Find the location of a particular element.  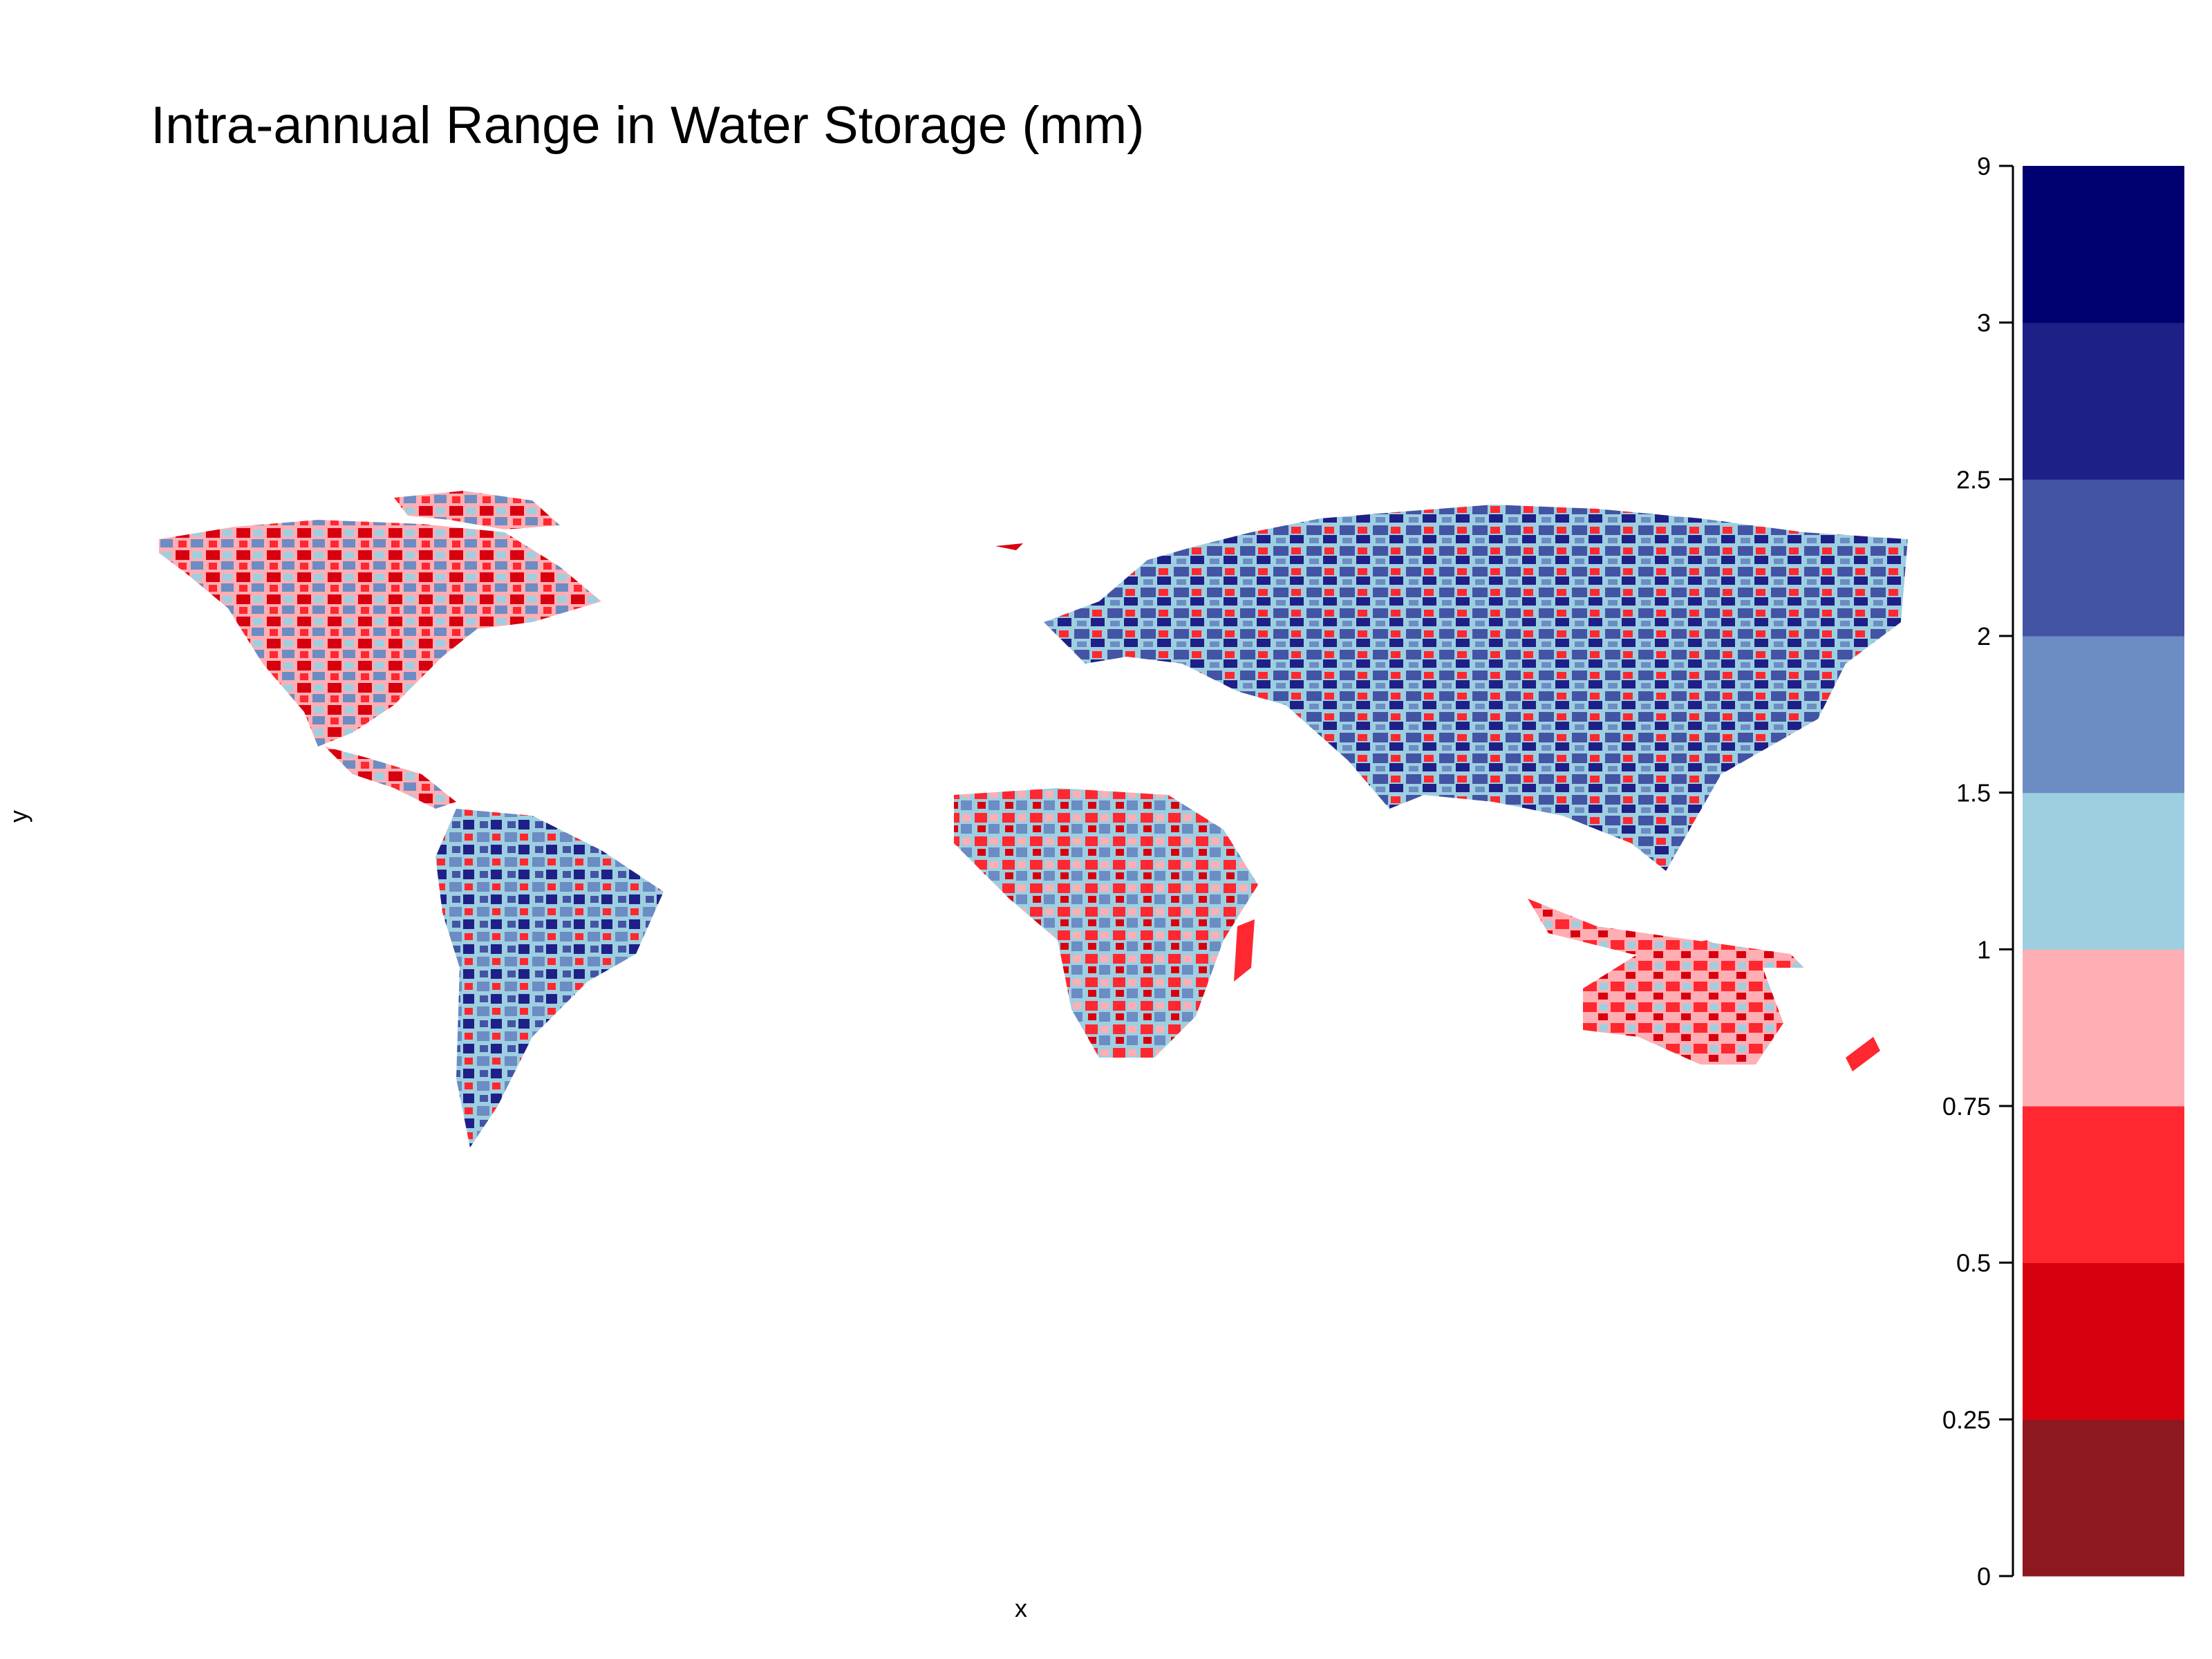

region-south-america is located at coordinates (549, 978).